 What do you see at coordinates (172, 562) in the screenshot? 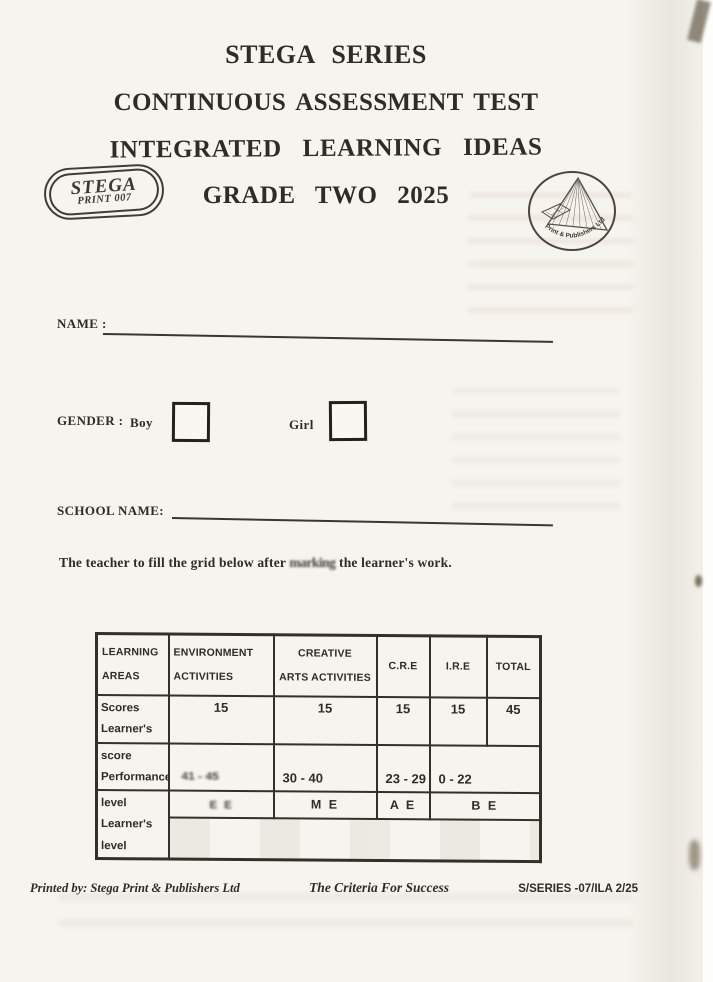
I see `instruction-pre: The teacher to fill the grid below after` at bounding box center [172, 562].